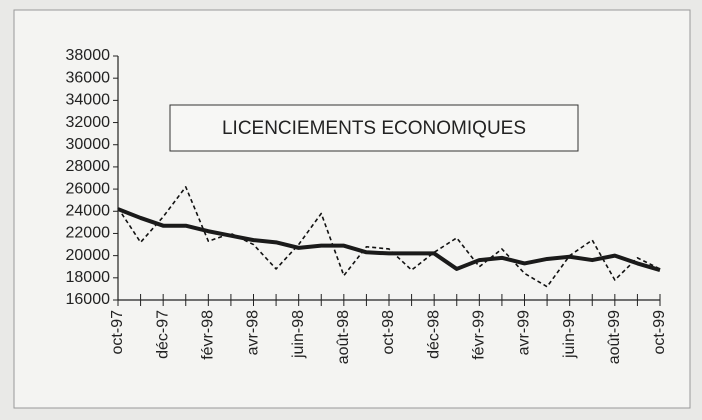 The width and height of the screenshot is (702, 420). Describe the element at coordinates (253, 332) in the screenshot. I see `x-tick-label: avr-98` at that location.